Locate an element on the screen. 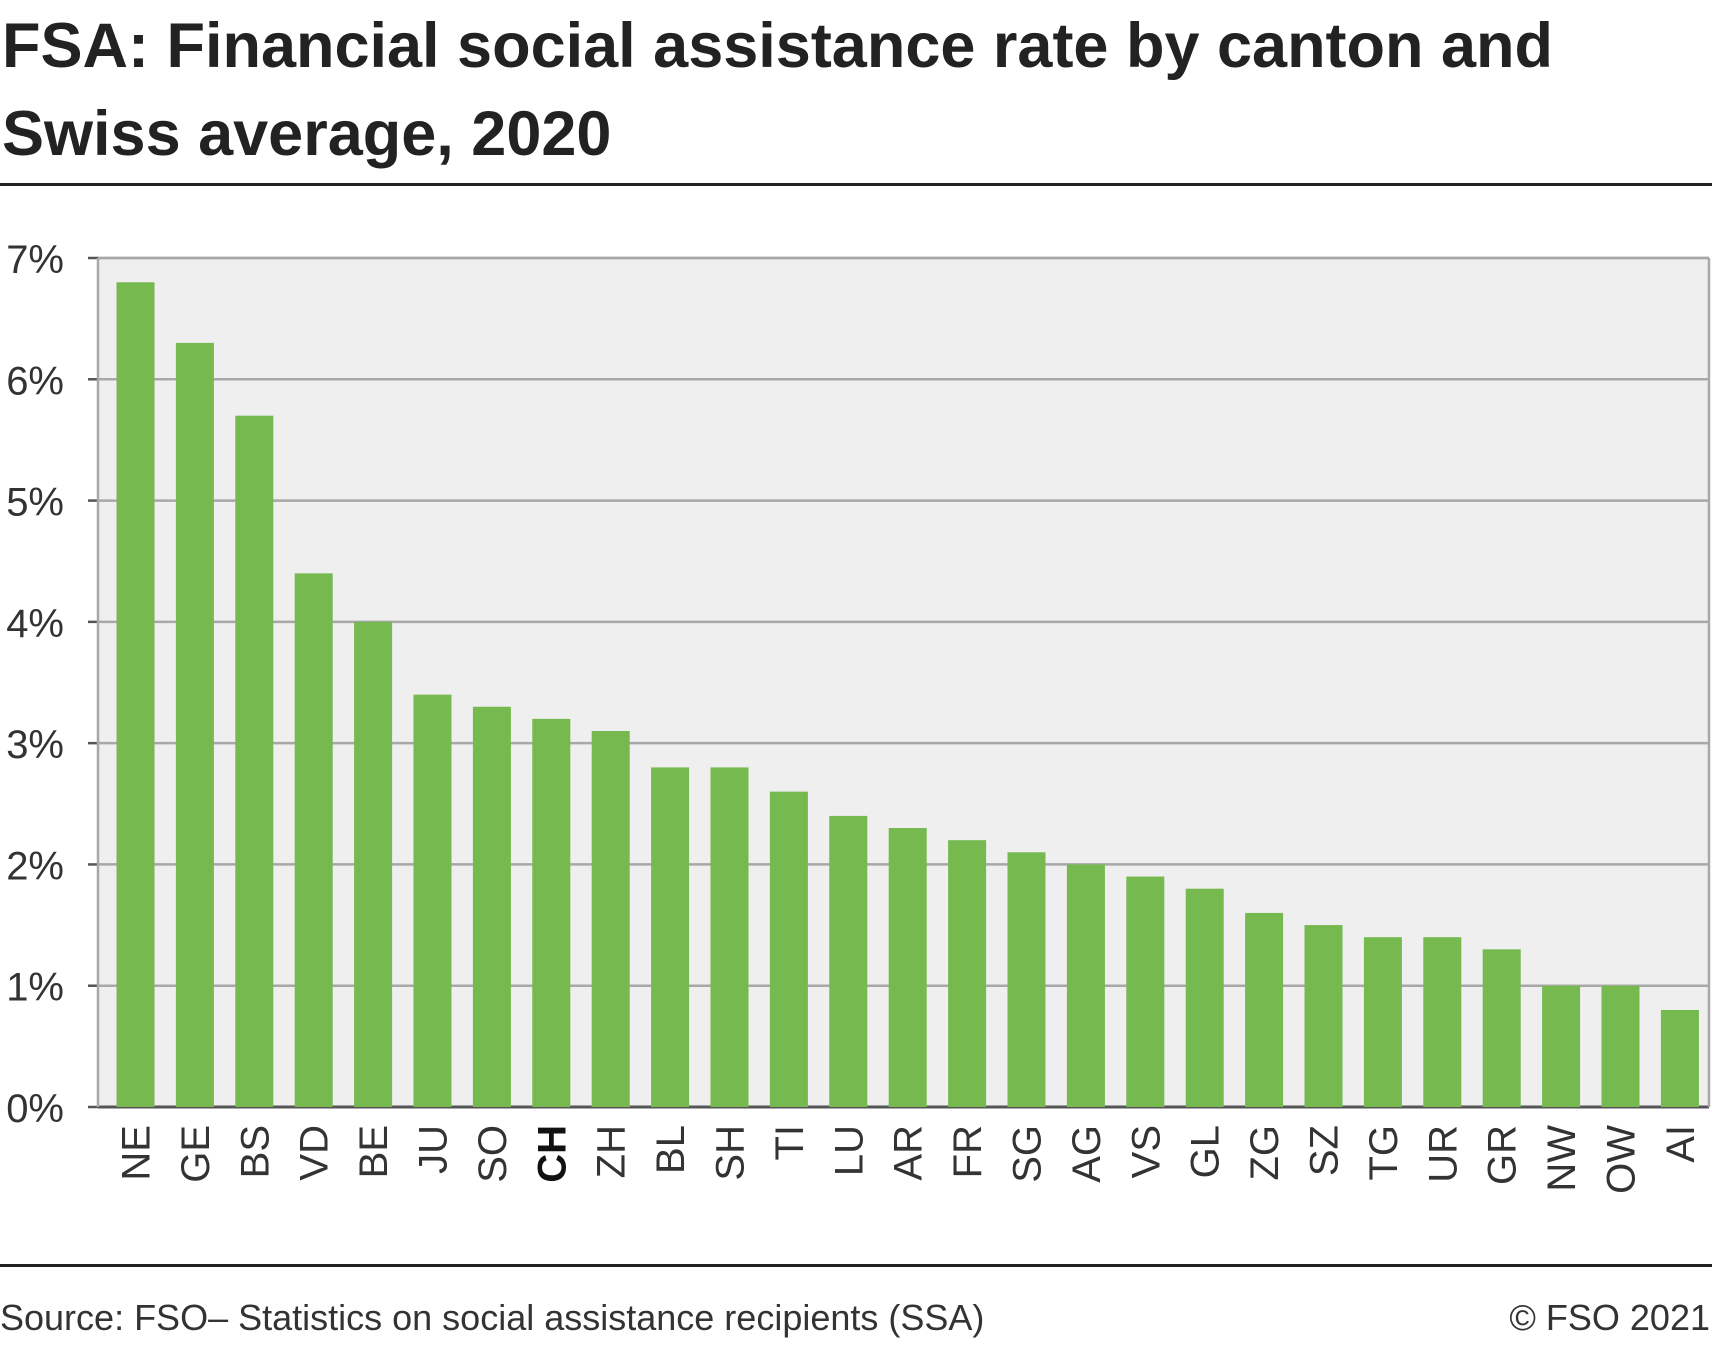 The width and height of the screenshot is (1712, 1345). x-tick-label-zh: ZH is located at coordinates (612, 1151).